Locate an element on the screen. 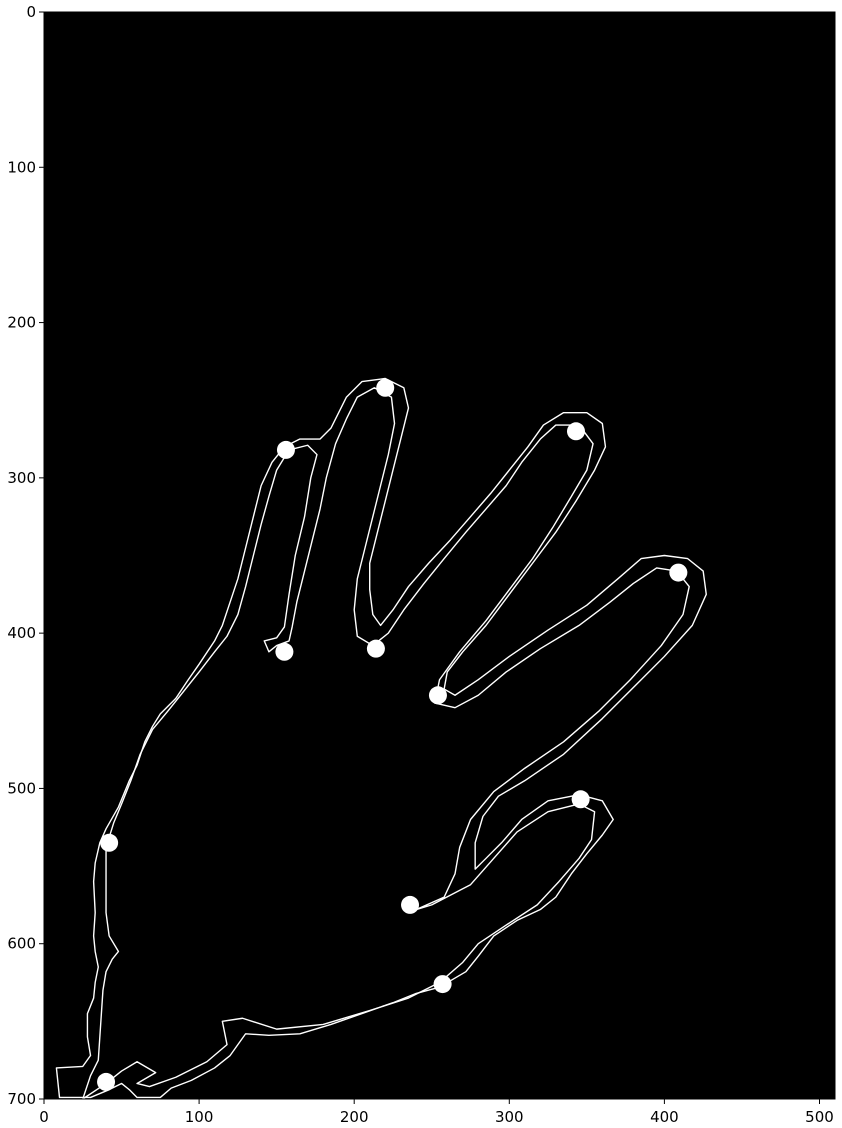 The width and height of the screenshot is (842, 1128). y-tick-label: 0 is located at coordinates (31, 12).